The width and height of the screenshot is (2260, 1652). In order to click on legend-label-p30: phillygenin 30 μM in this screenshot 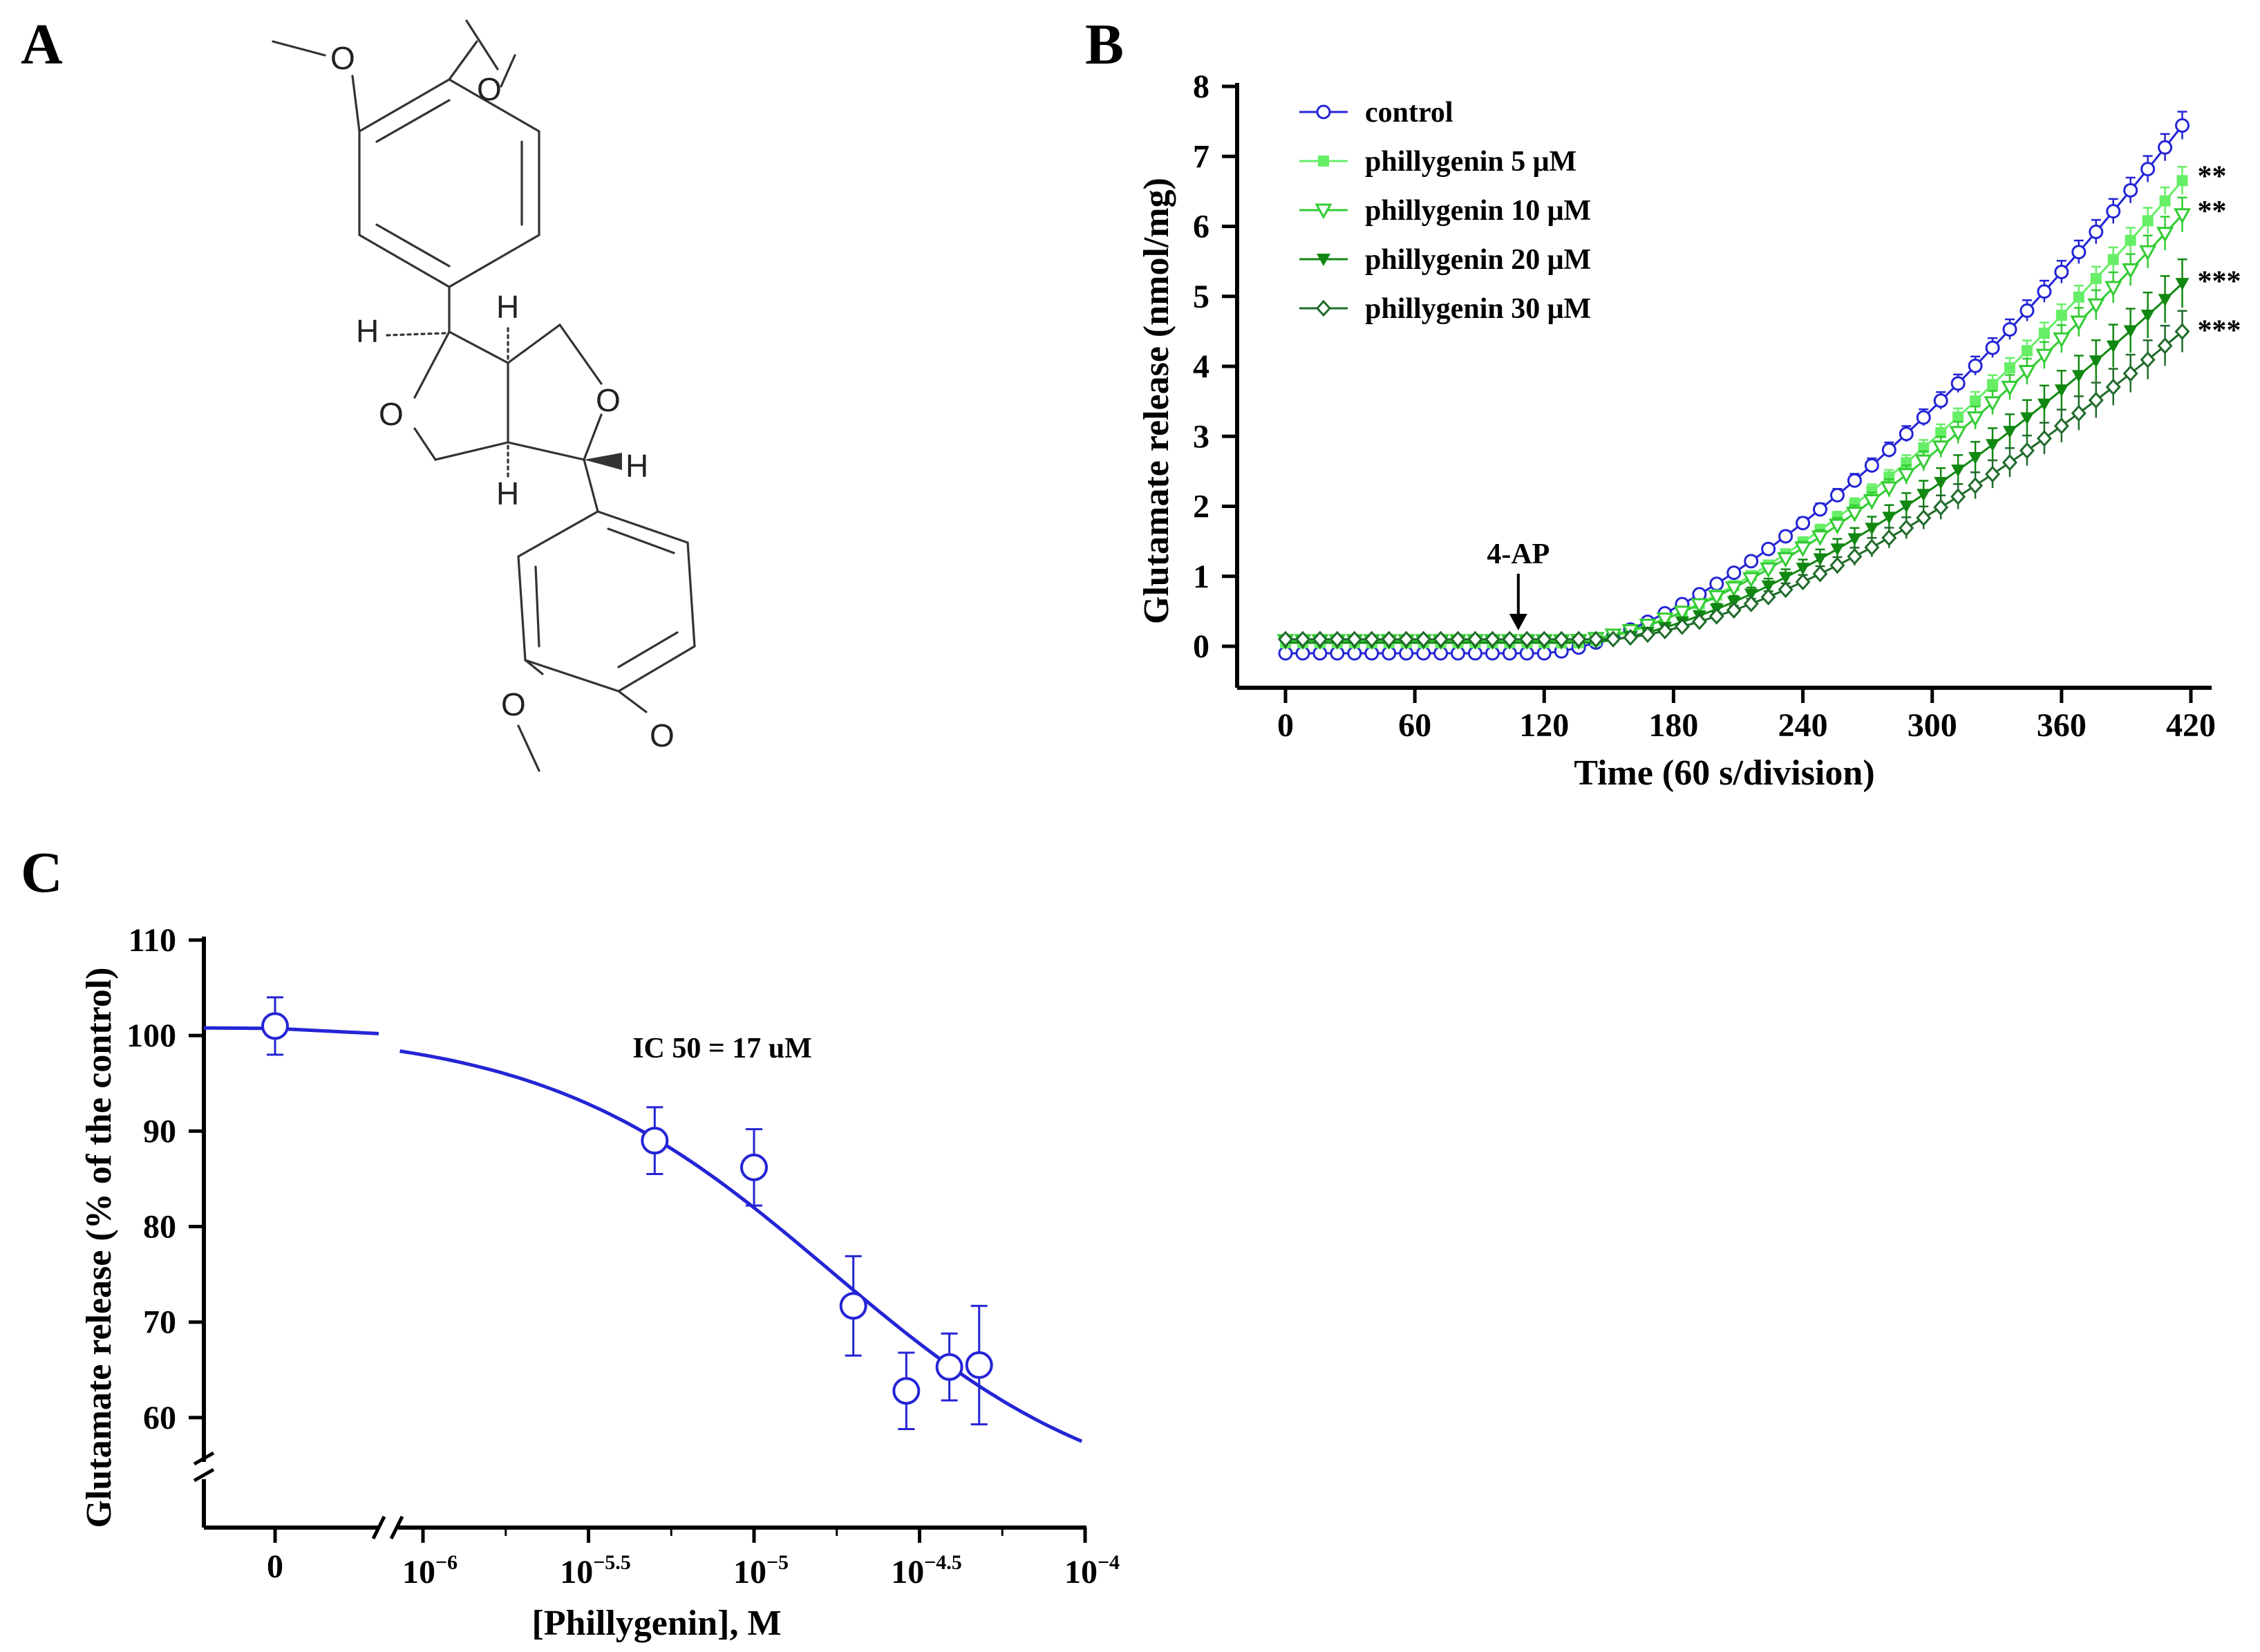, I will do `click(1478, 309)`.